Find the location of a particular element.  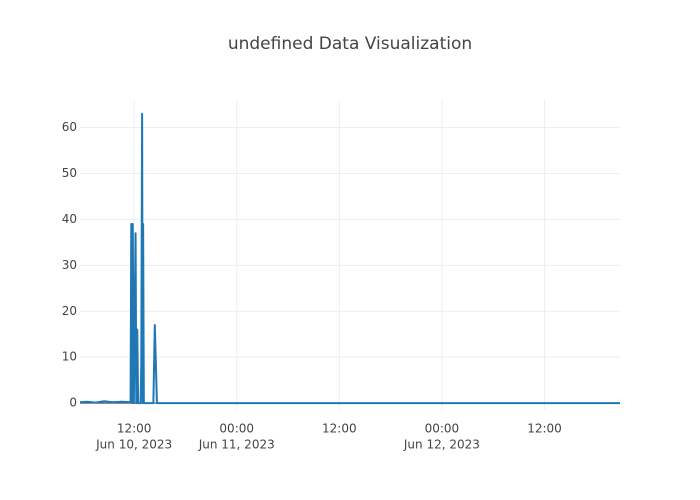

y-tick-label: 0 is located at coordinates (73, 403).